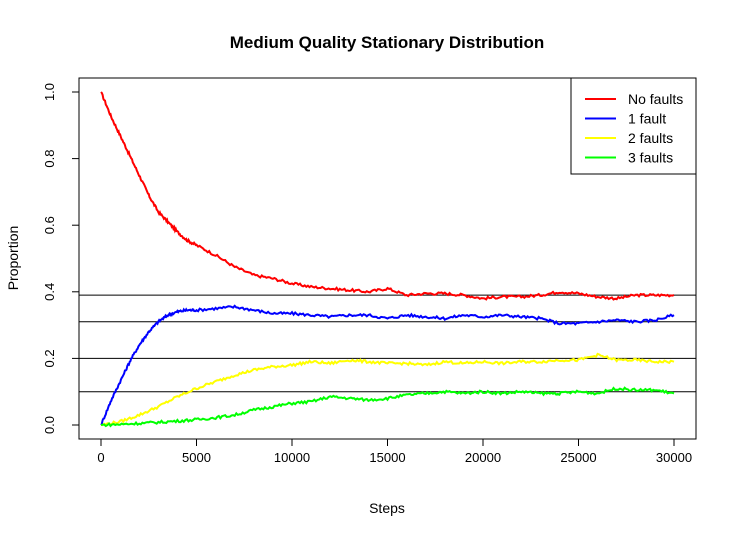 Image resolution: width=737 pixels, height=538 pixels. I want to click on x-tick-label-6: 30000, so click(674, 457).